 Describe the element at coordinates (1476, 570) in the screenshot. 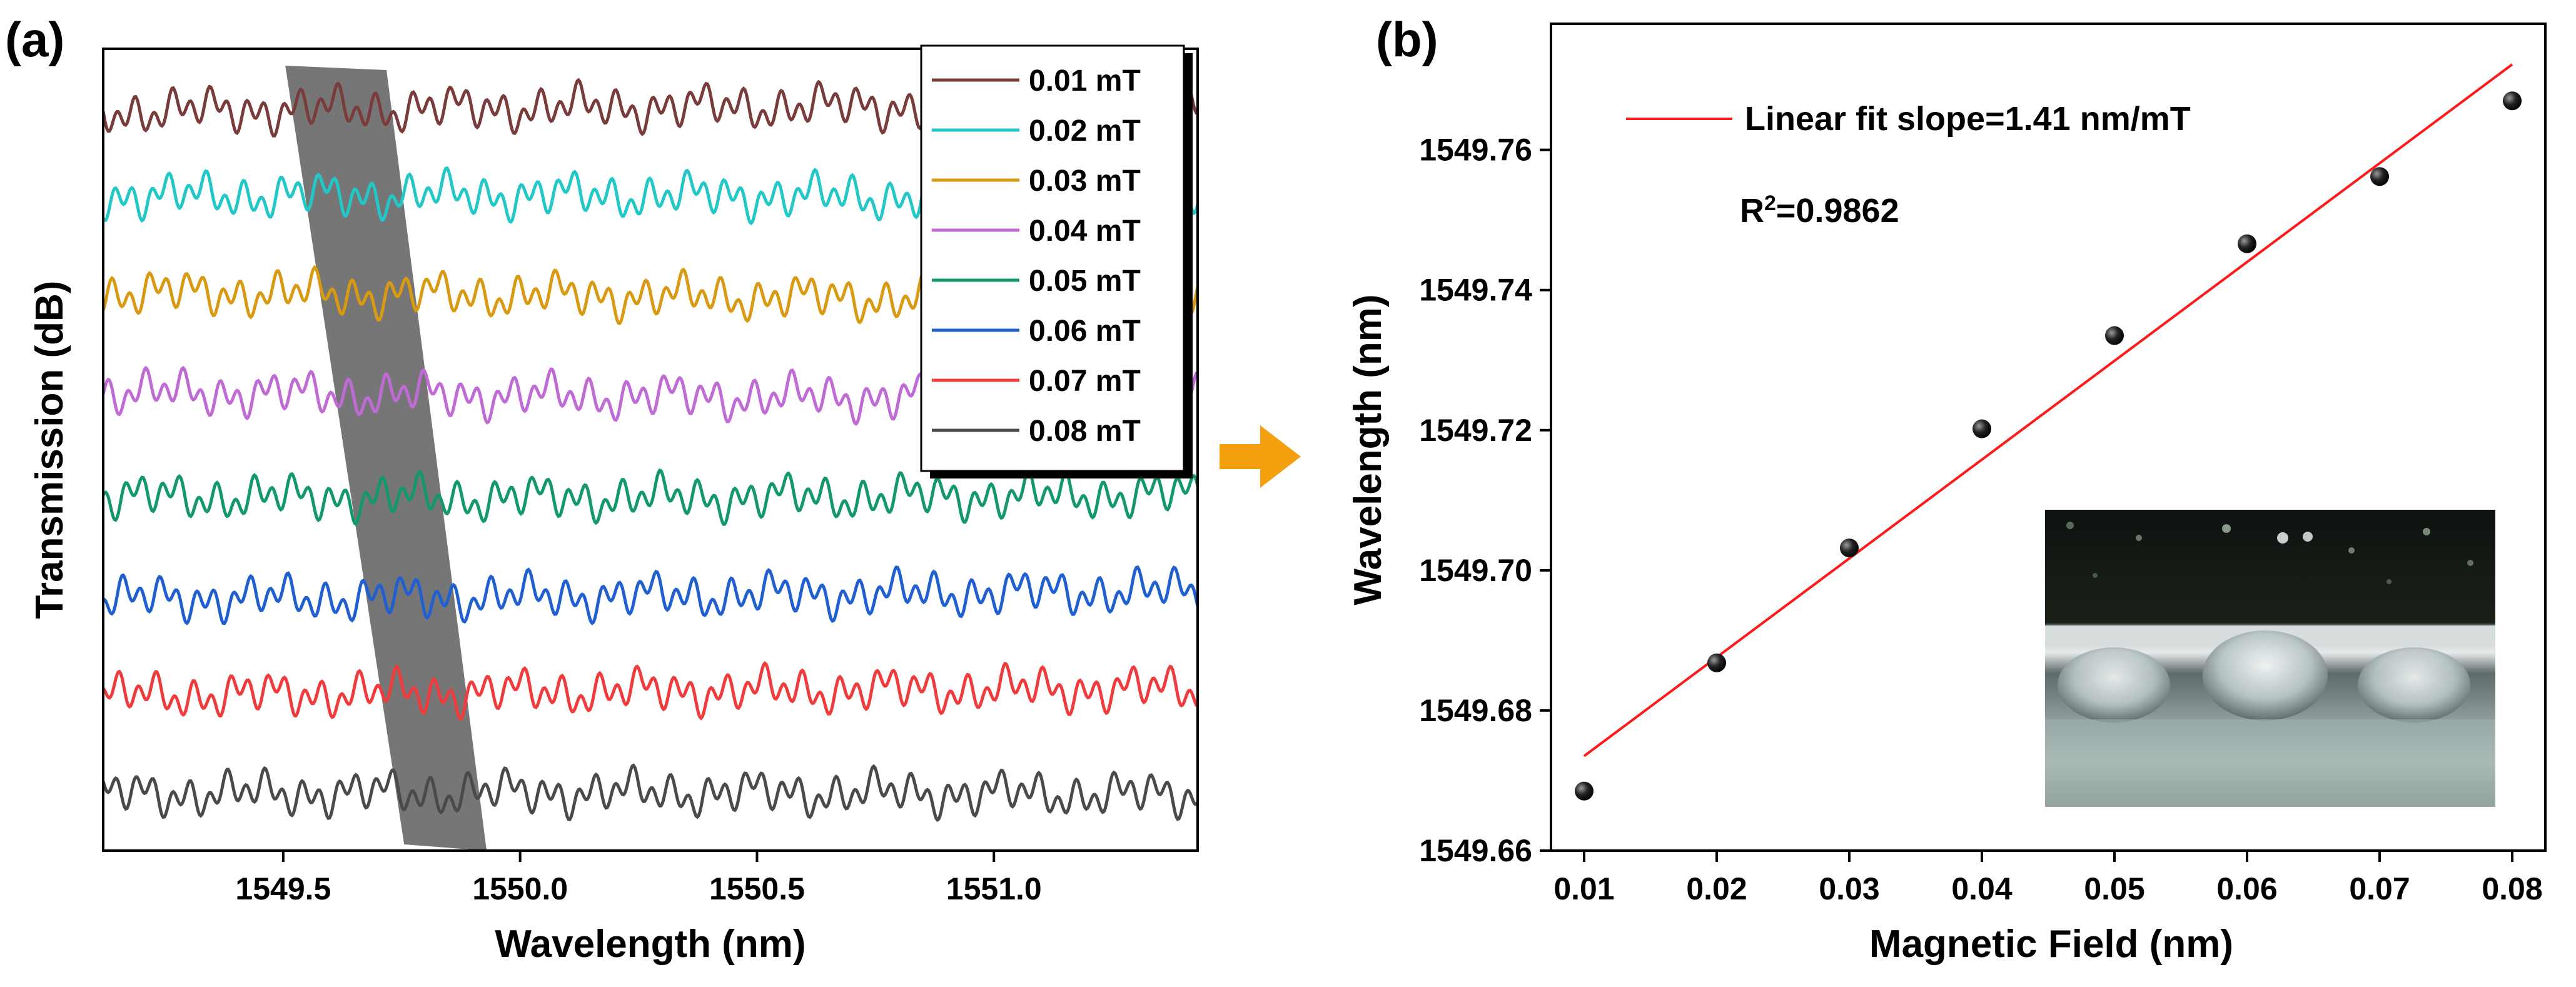

I see `y-tick-label-b: 1549.70` at that location.